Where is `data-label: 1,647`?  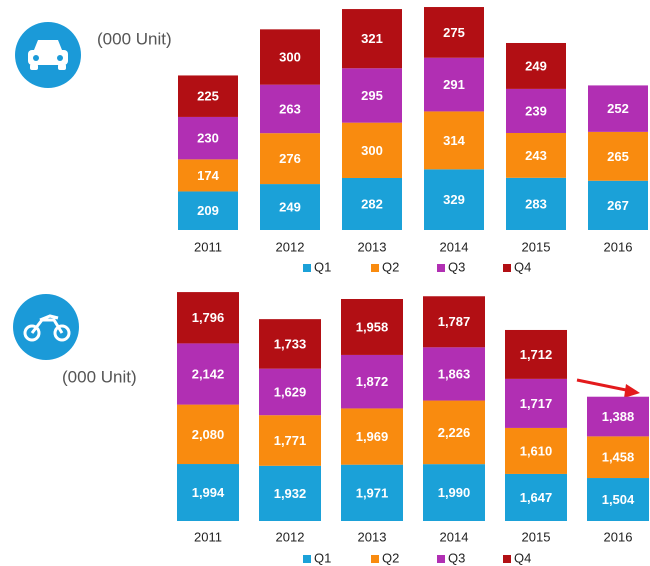
data-label: 1,647 is located at coordinates (536, 497).